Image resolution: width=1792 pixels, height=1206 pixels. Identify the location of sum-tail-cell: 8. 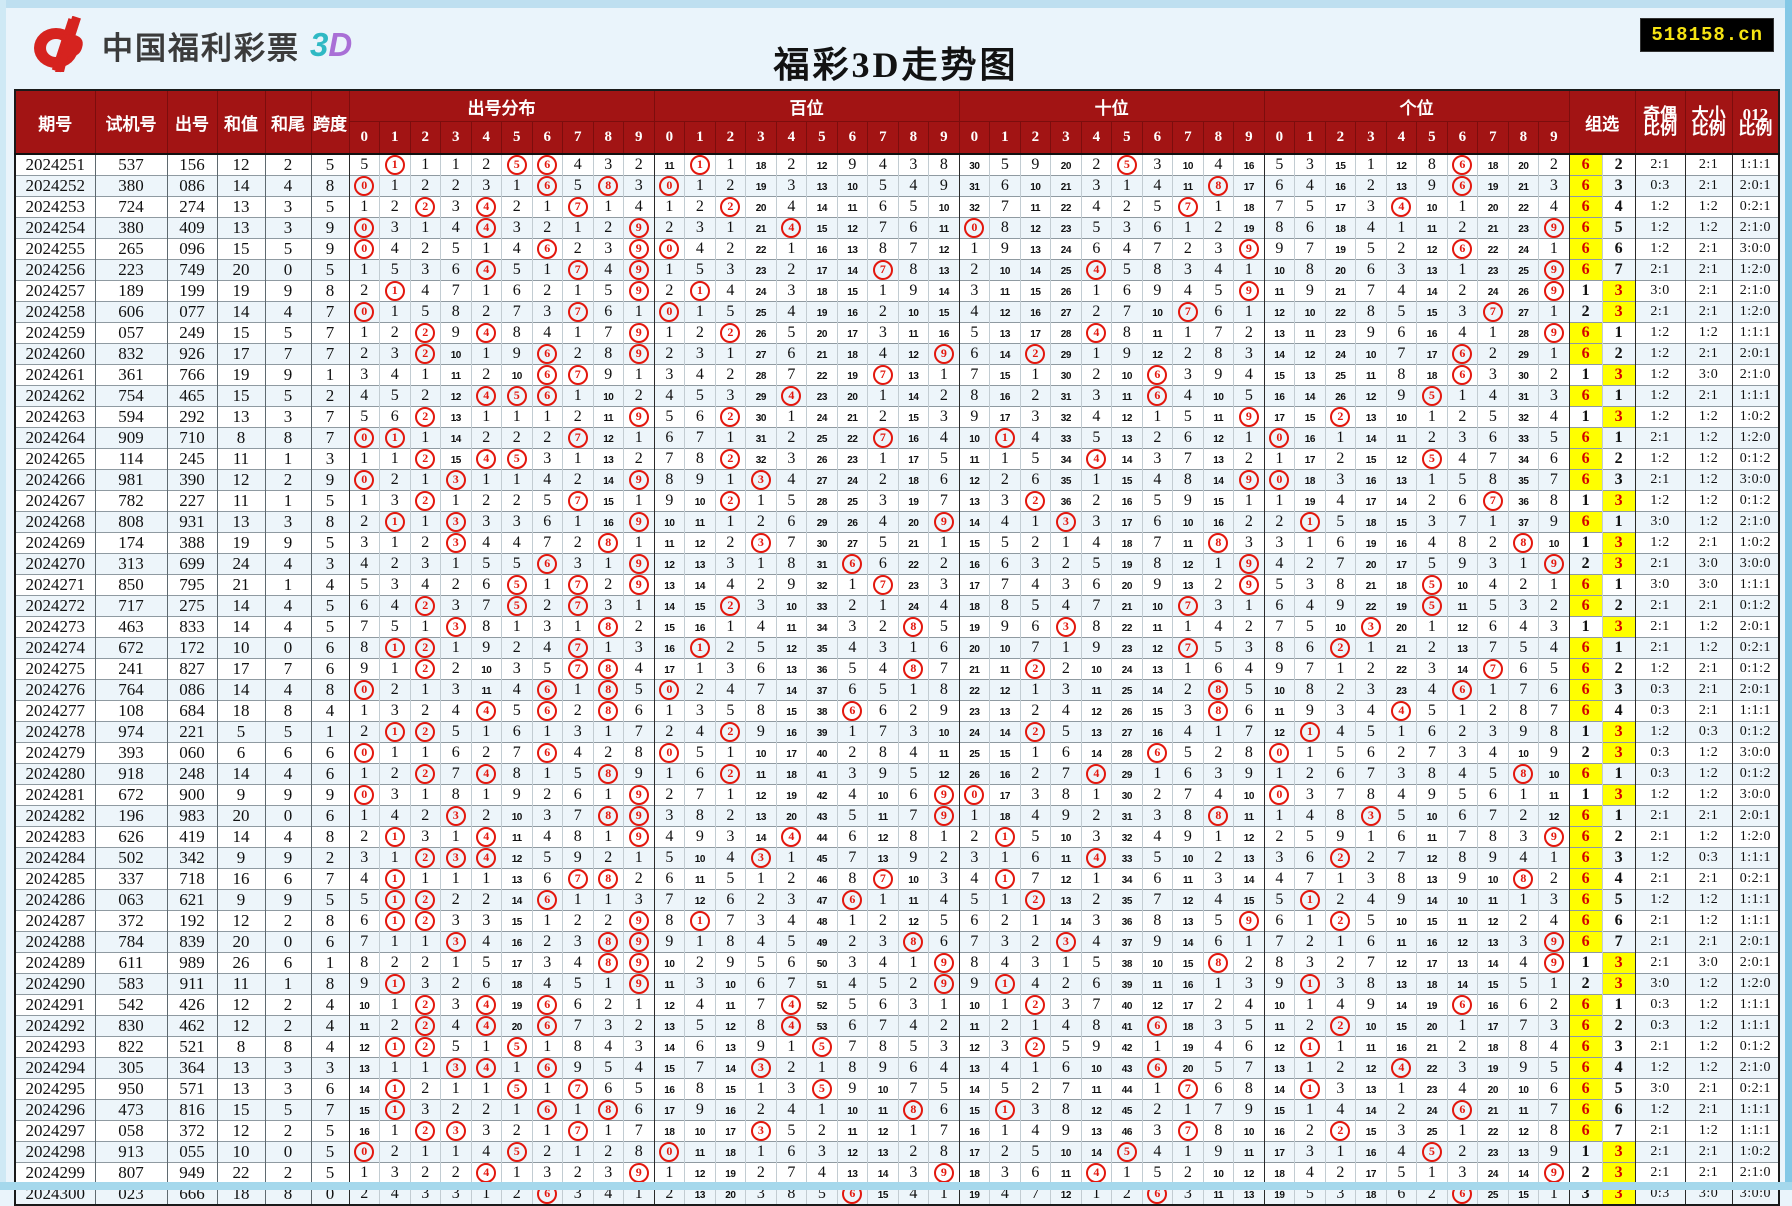
(287, 1047).